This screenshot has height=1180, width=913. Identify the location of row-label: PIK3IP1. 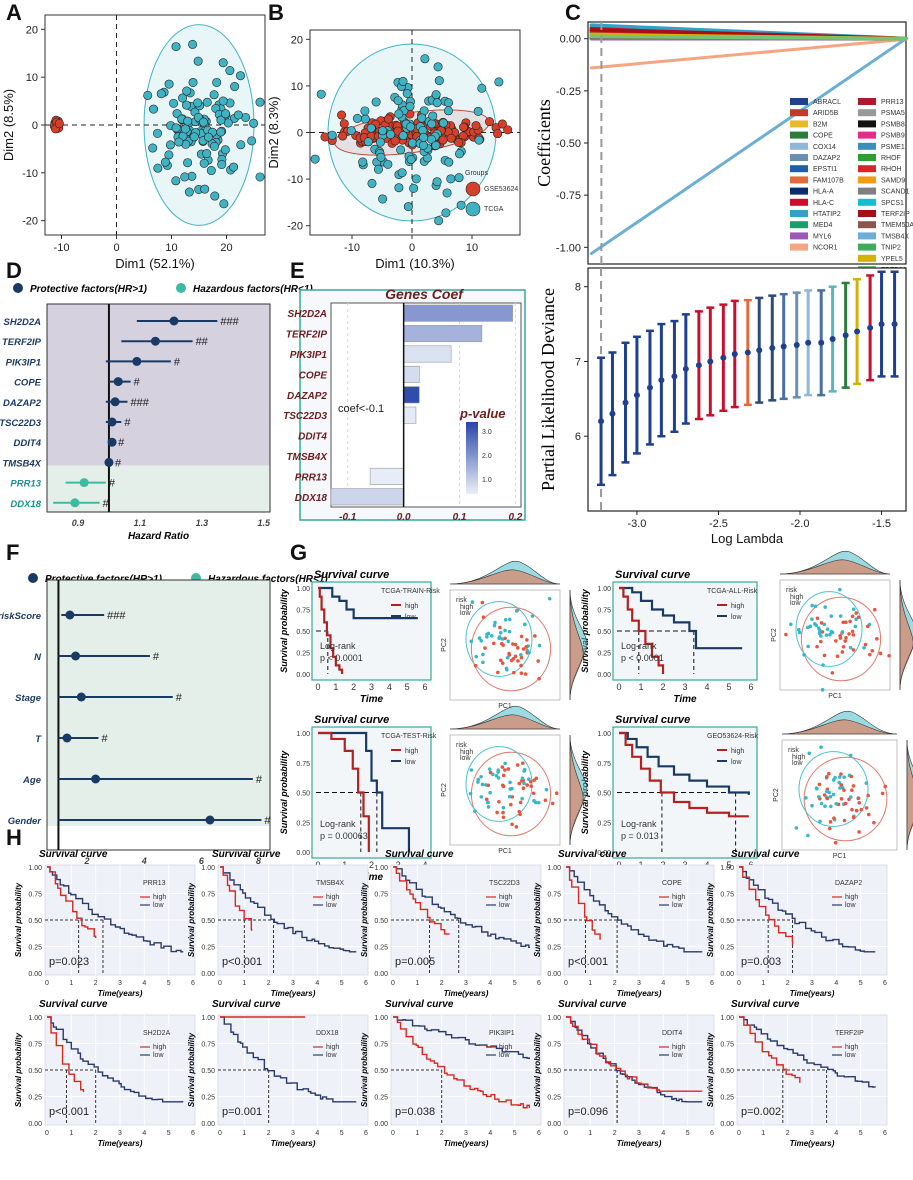
(23, 362).